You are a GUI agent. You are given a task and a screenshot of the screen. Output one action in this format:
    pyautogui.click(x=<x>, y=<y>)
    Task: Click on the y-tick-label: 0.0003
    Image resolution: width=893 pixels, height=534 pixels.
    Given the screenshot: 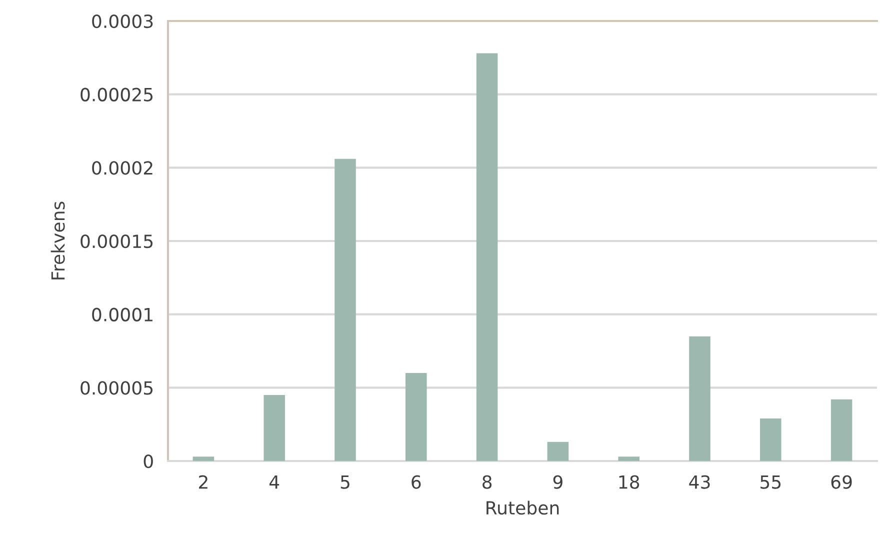 What is the action you would take?
    pyautogui.click(x=122, y=21)
    